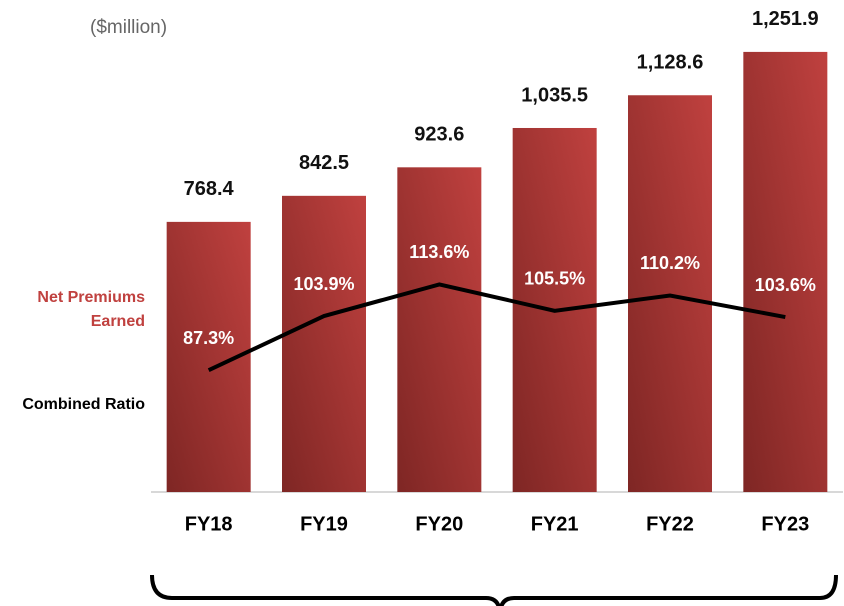  What do you see at coordinates (785, 285) in the screenshot?
I see `line-value-label: 103.6%` at bounding box center [785, 285].